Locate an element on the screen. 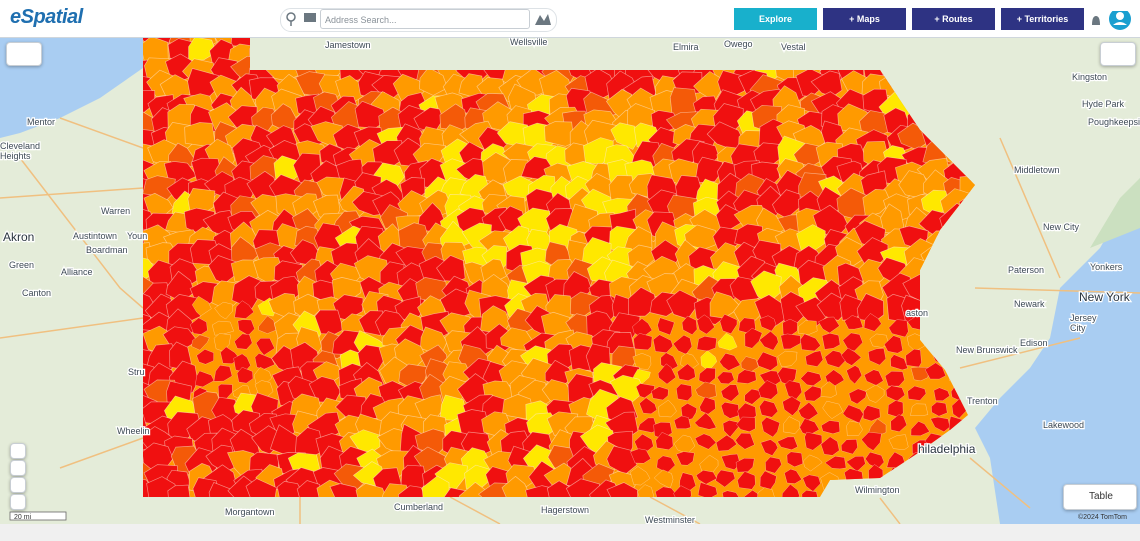  route-icon is located at coordinates (543, 19).